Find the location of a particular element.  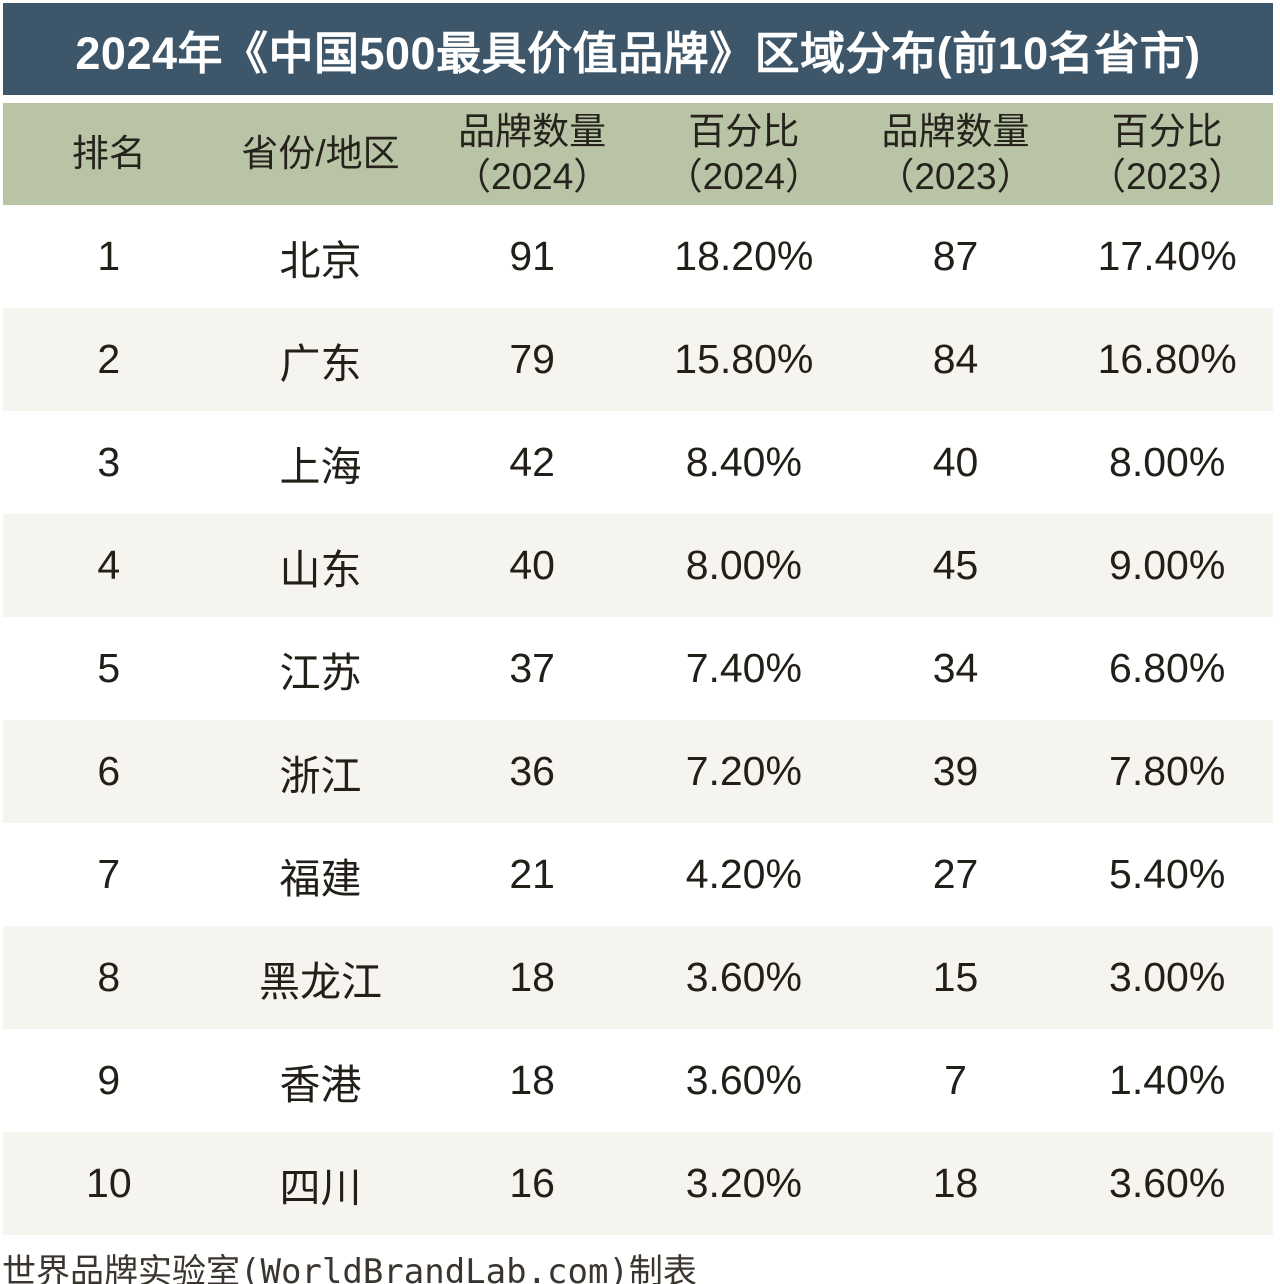

rank-cell: 4 is located at coordinates (109, 565).